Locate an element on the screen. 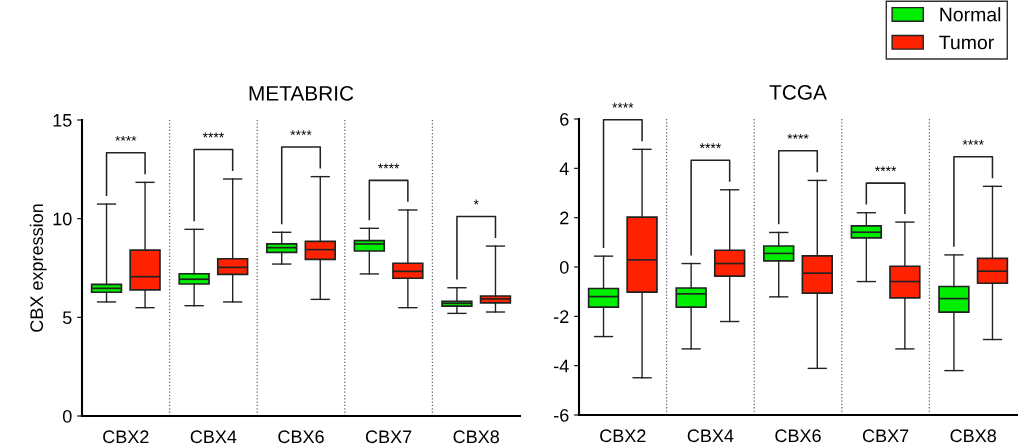  y-tick-label: -6 is located at coordinates (561, 415).